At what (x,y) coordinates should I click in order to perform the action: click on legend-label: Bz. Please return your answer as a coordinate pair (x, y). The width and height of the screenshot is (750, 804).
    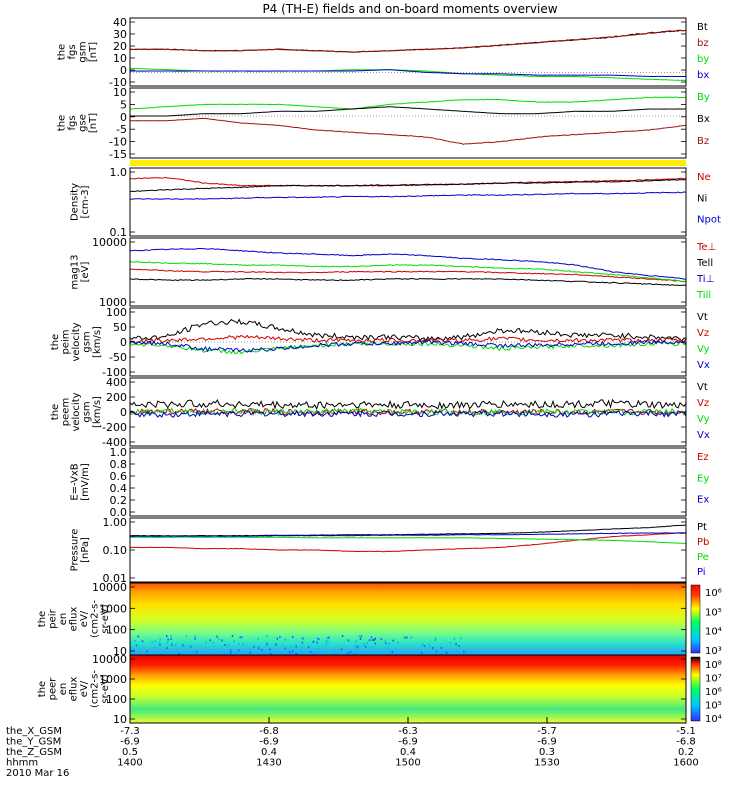
    Looking at the image, I should click on (703, 141).